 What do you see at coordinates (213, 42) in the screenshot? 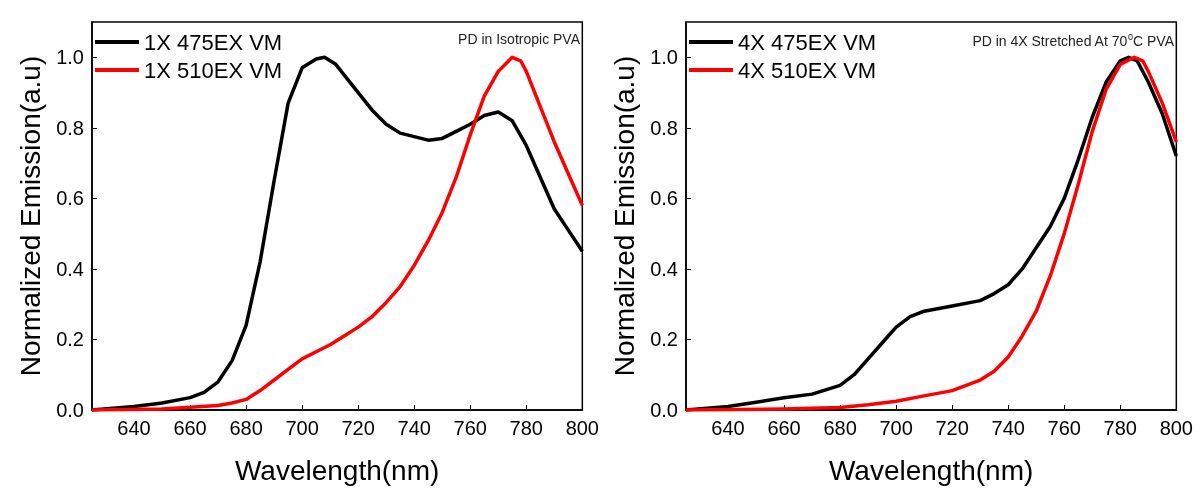
I see `legend-label: 1X 475EX VM` at bounding box center [213, 42].